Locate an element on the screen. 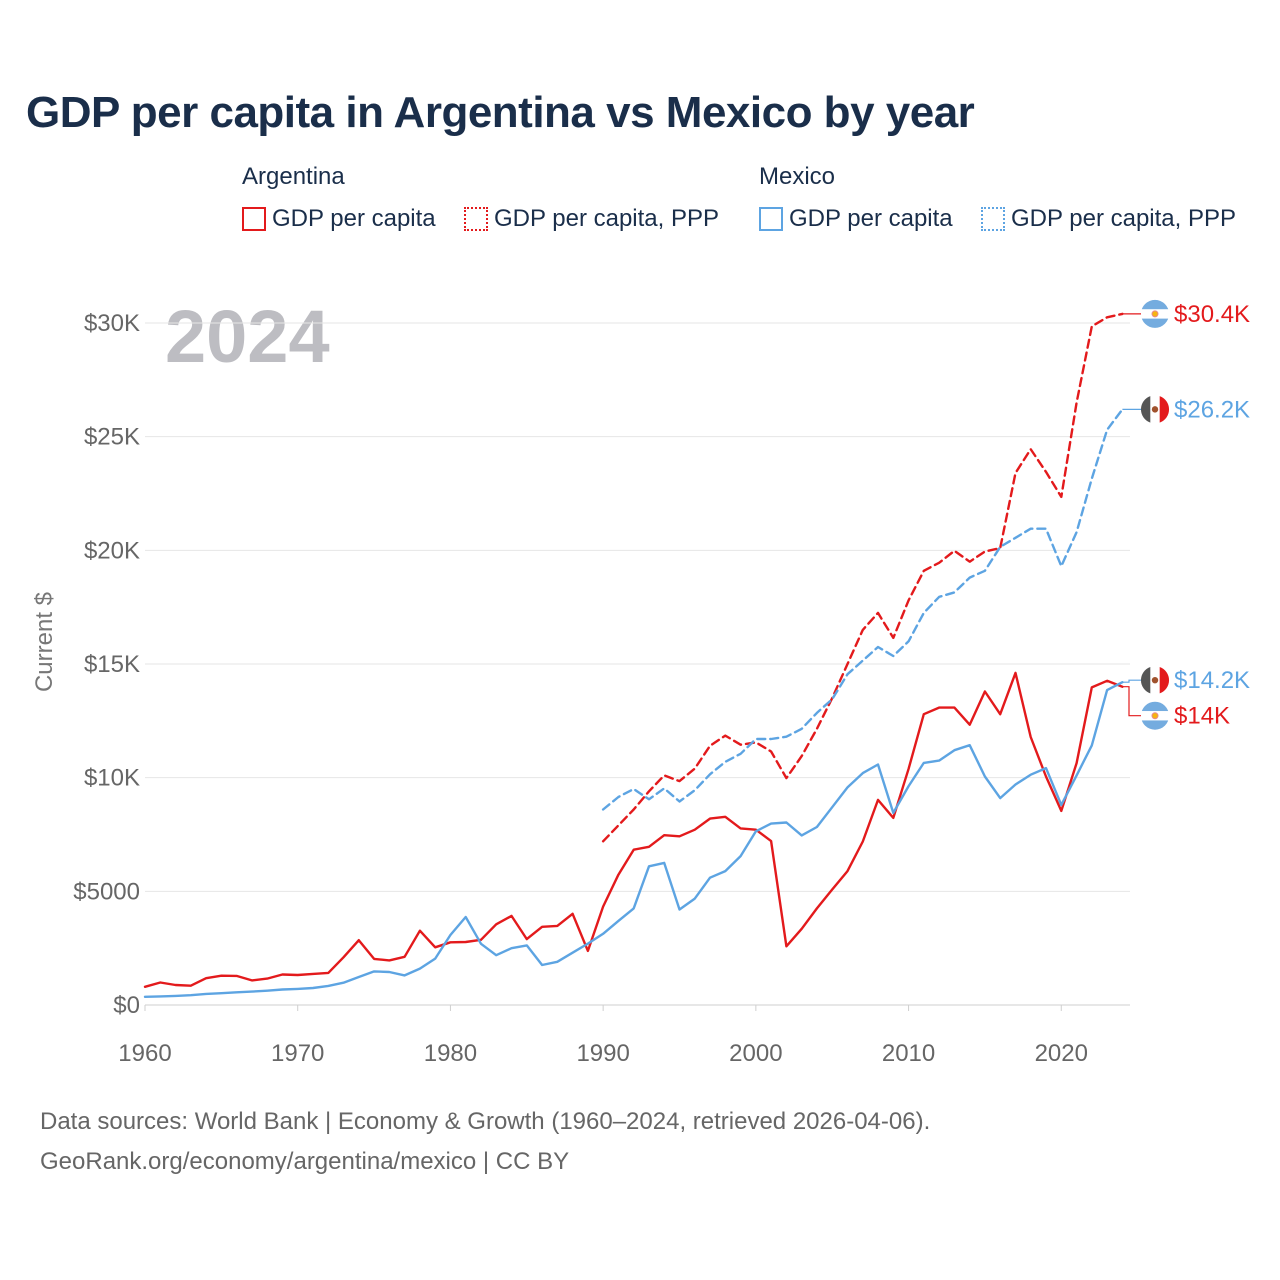  legend-item-argentina-gdp: GDP per capita is located at coordinates (339, 219).